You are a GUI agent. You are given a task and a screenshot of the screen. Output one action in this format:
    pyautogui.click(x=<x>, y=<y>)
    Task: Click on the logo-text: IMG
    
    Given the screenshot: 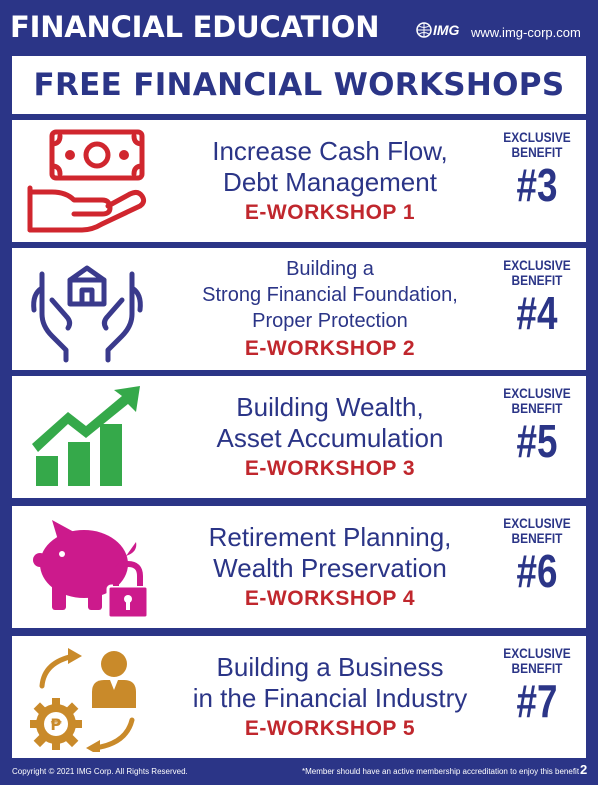 What is the action you would take?
    pyautogui.click(x=446, y=30)
    